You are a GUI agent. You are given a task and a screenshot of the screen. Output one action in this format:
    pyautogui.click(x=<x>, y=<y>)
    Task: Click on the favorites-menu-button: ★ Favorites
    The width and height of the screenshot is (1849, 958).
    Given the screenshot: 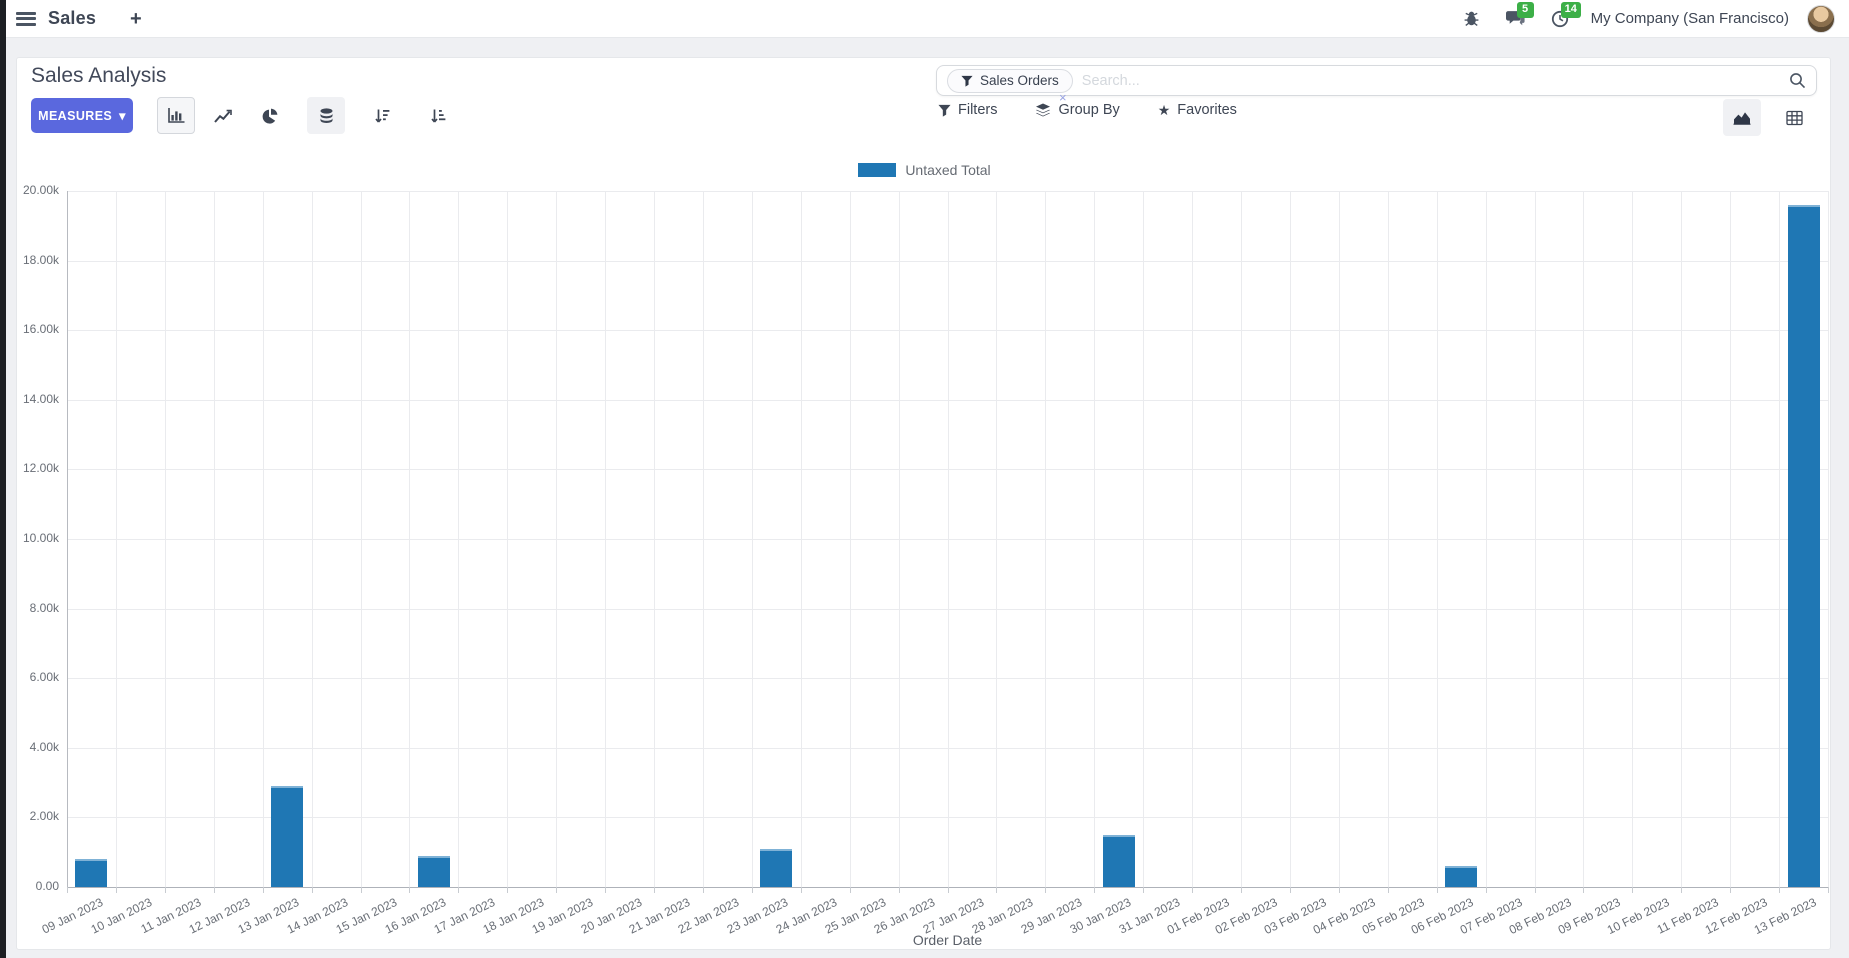 What is the action you would take?
    pyautogui.click(x=1197, y=110)
    